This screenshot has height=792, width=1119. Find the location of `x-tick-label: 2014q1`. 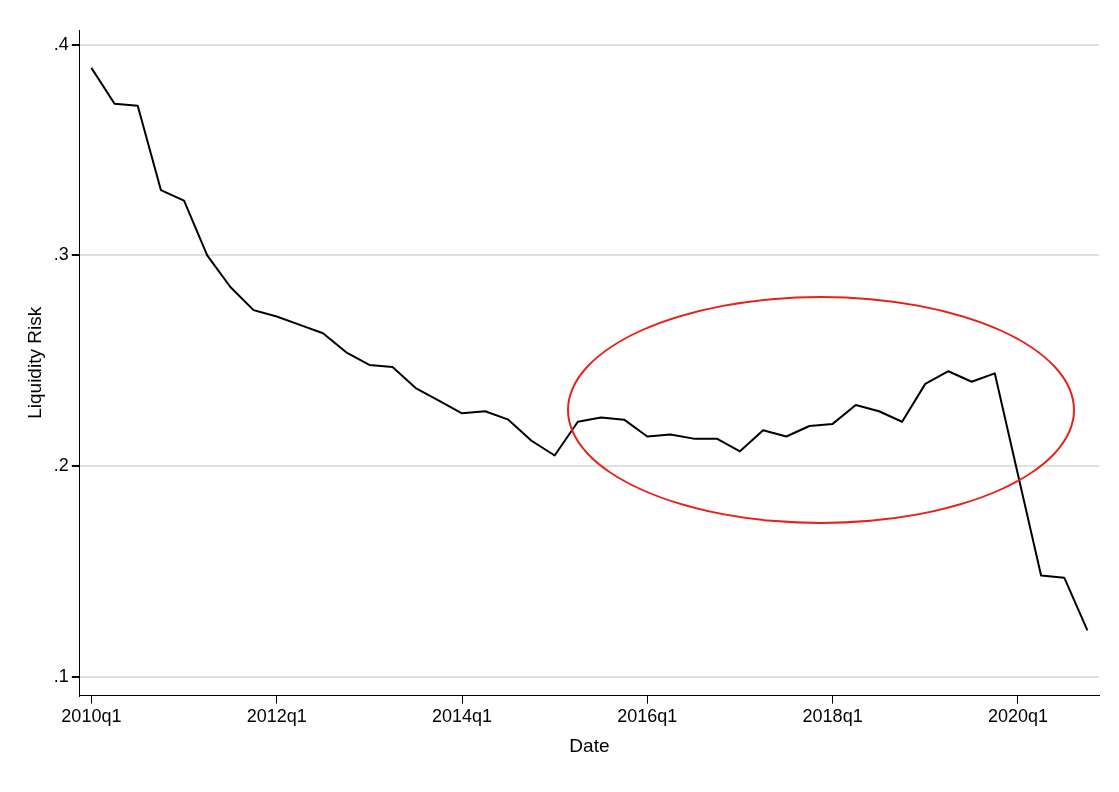

x-tick-label: 2014q1 is located at coordinates (462, 716).